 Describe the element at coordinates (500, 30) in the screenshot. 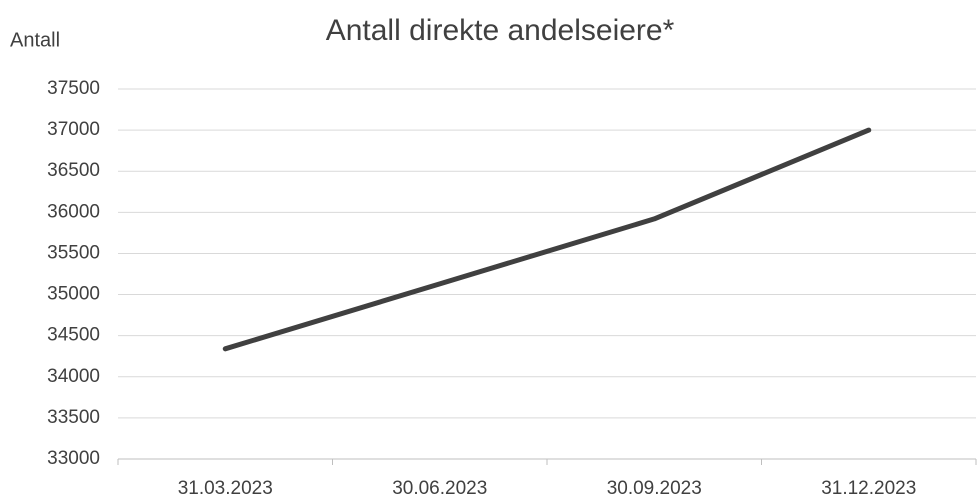

I see `chart-title: Antall direkte andelseiere*` at that location.